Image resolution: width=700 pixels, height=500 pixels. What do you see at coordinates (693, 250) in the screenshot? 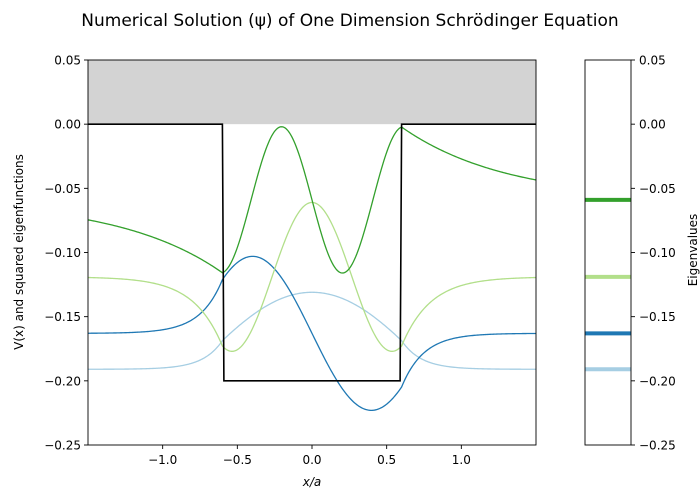
I see `eigenvalue-axis-label: Eigenvalues` at bounding box center [693, 250].